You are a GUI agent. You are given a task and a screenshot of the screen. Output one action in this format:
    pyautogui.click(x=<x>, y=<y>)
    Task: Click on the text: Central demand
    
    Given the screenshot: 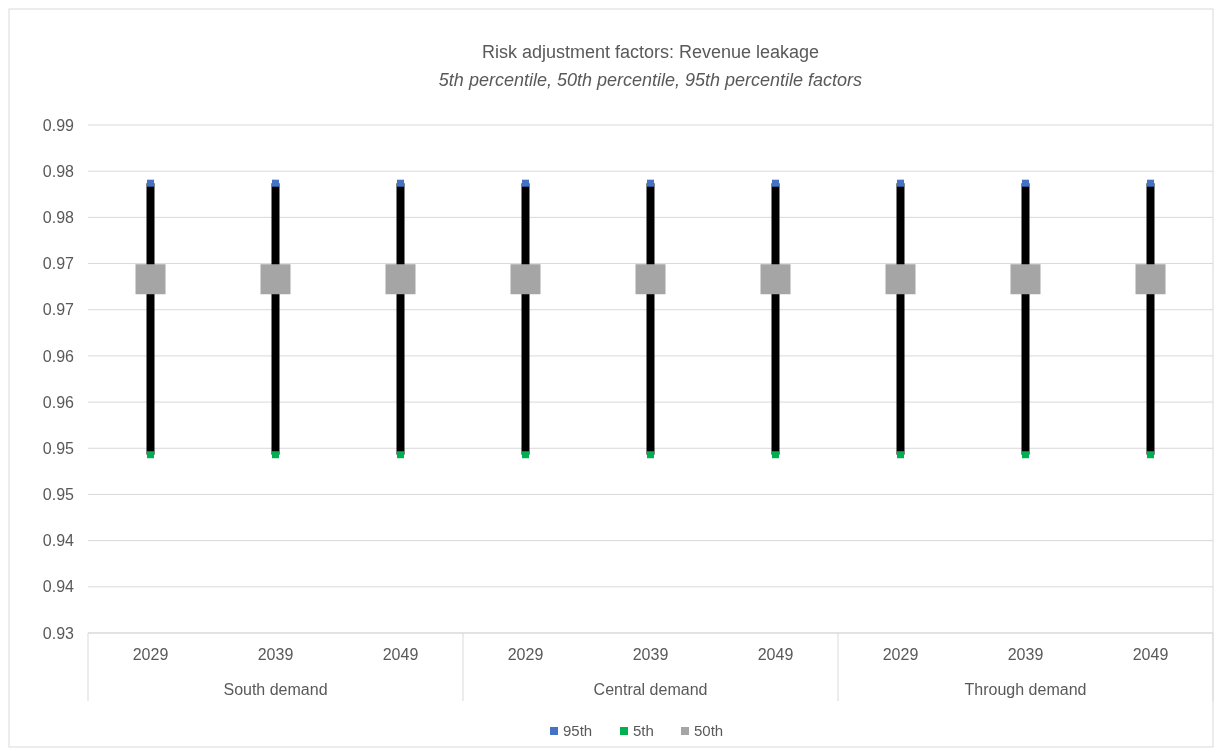 What is the action you would take?
    pyautogui.click(x=650, y=689)
    